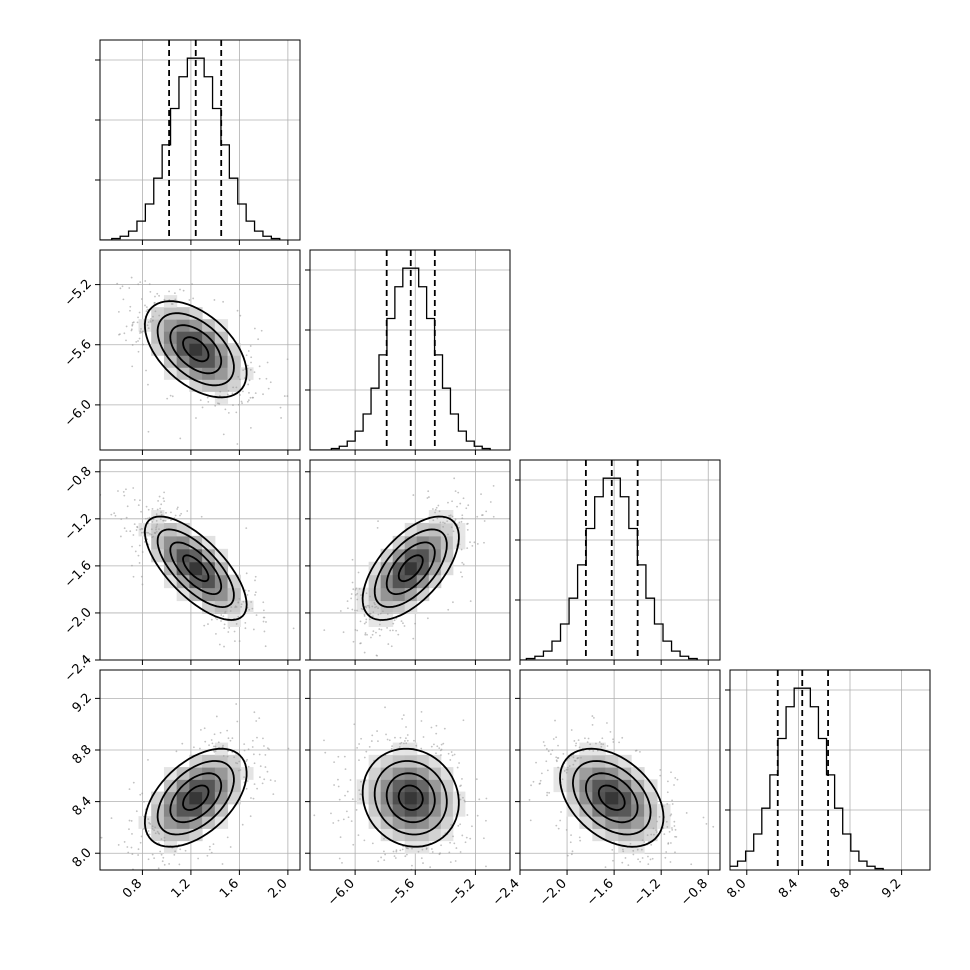  What do you see at coordinates (78, 413) in the screenshot?
I see `y-tick-label: −6.0` at bounding box center [78, 413].